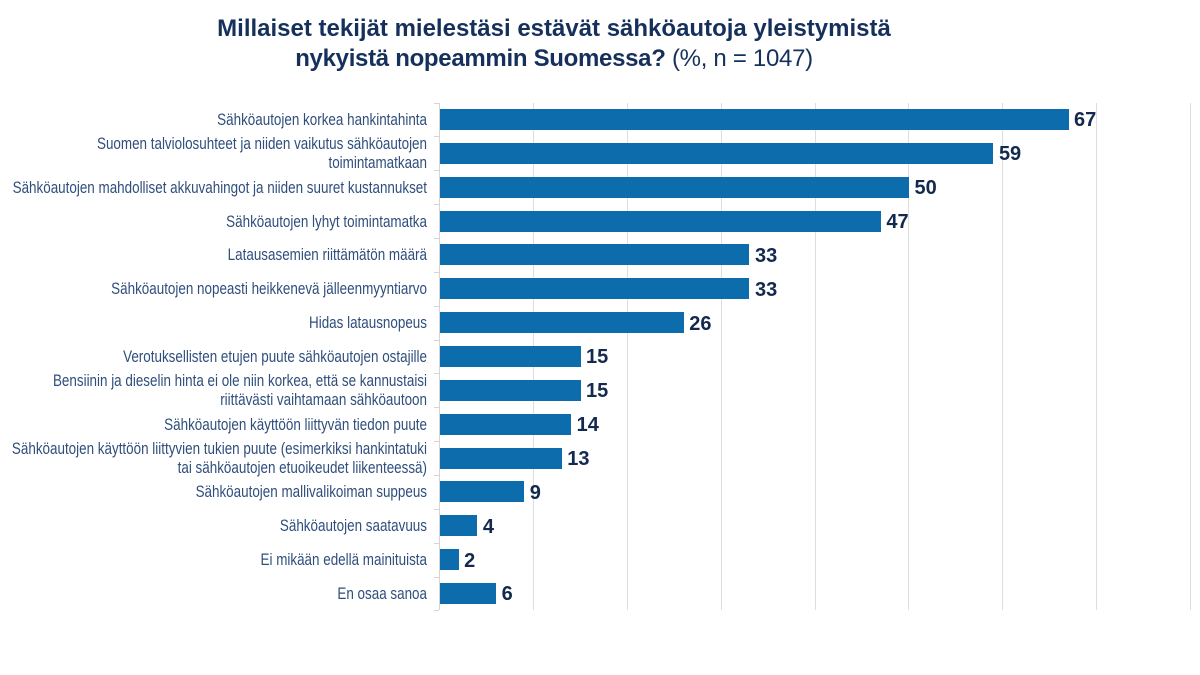  I want to click on value-label-3: 47, so click(897, 222).